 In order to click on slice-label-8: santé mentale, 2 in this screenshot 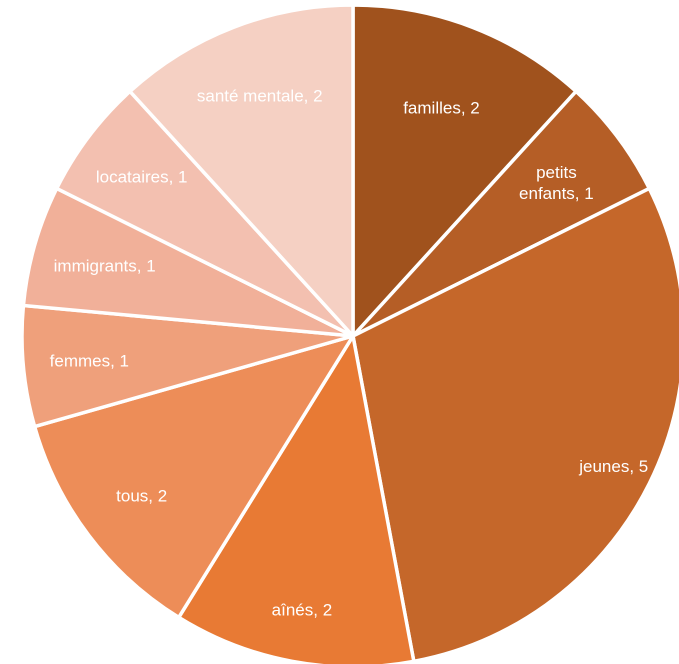, I will do `click(260, 95)`.